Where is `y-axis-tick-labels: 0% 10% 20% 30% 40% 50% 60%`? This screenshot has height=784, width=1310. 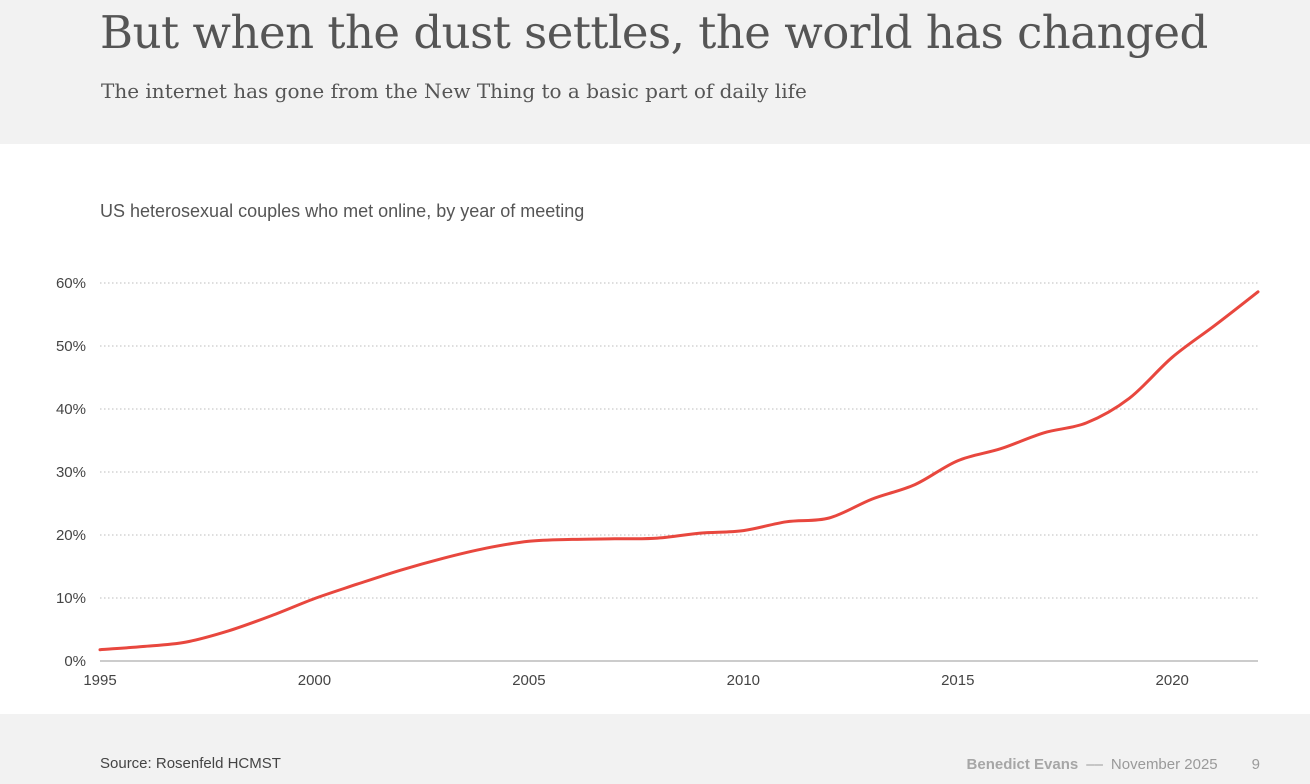 y-axis-tick-labels: 0% 10% 20% 30% 40% 50% 60% is located at coordinates (71, 472).